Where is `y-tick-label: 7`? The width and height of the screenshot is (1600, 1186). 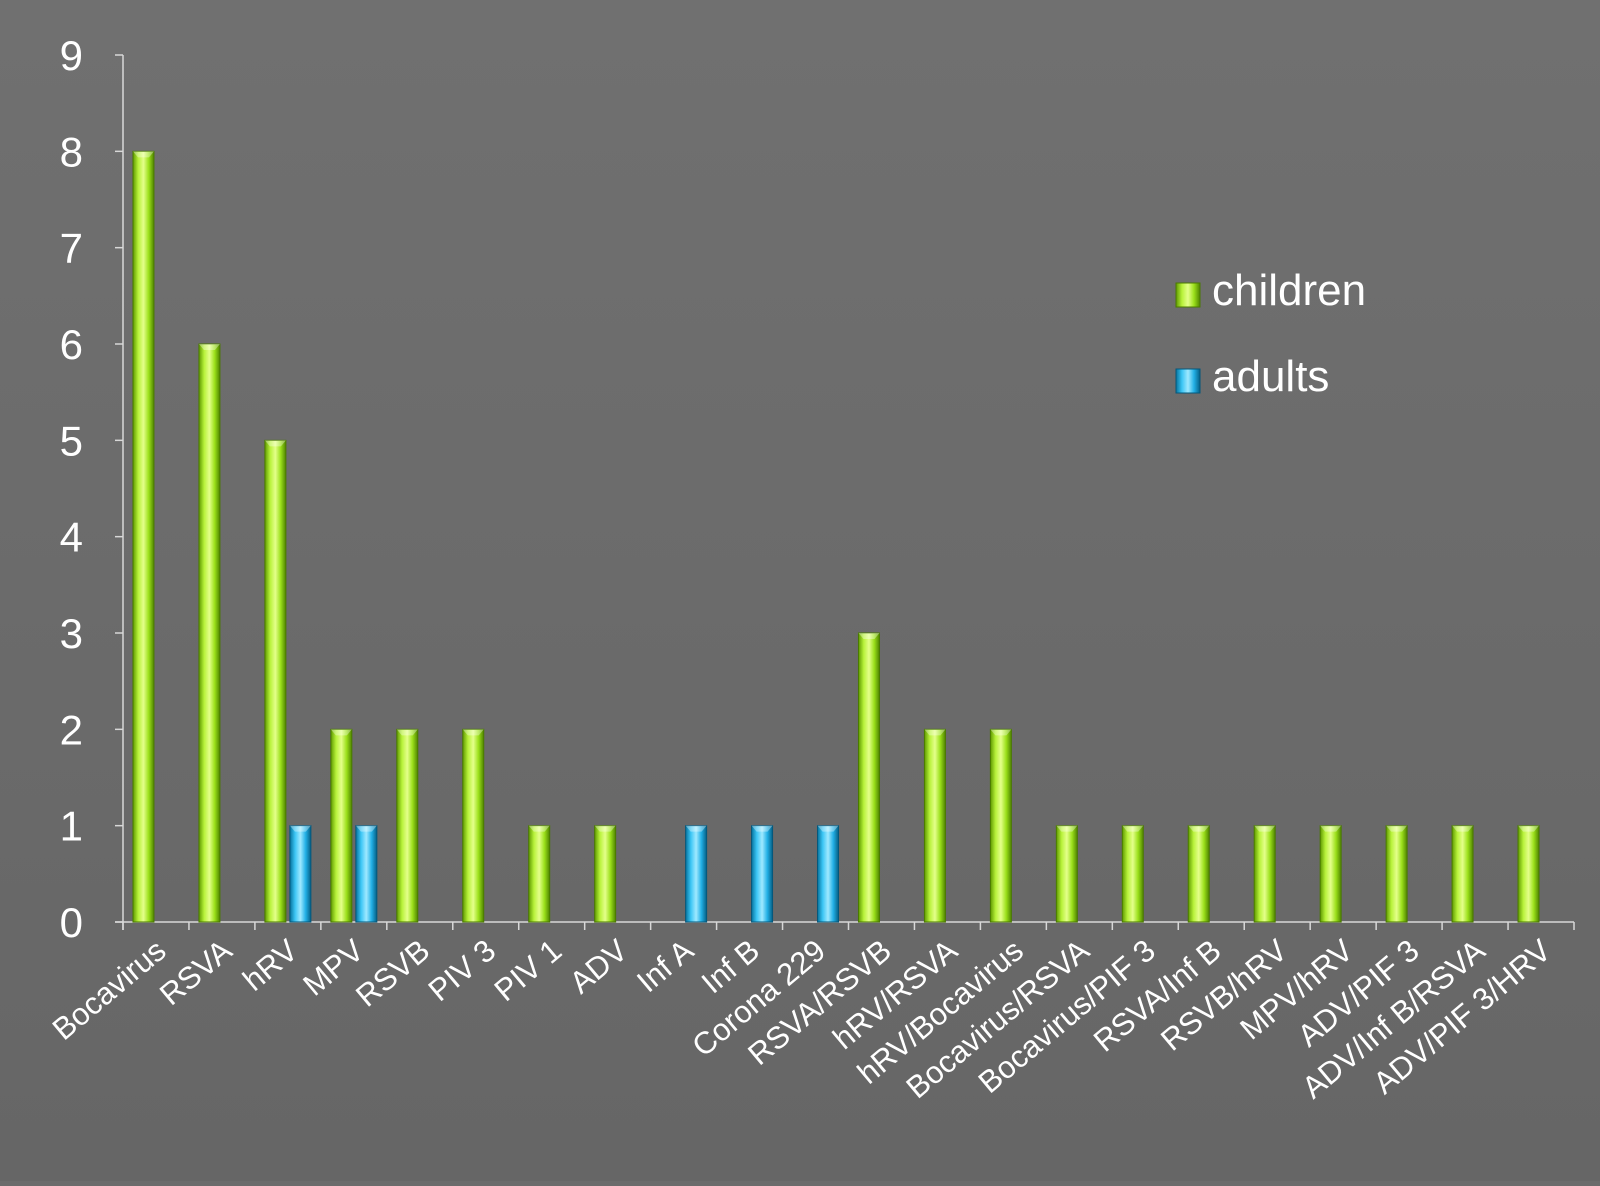
y-tick-label: 7 is located at coordinates (71, 248).